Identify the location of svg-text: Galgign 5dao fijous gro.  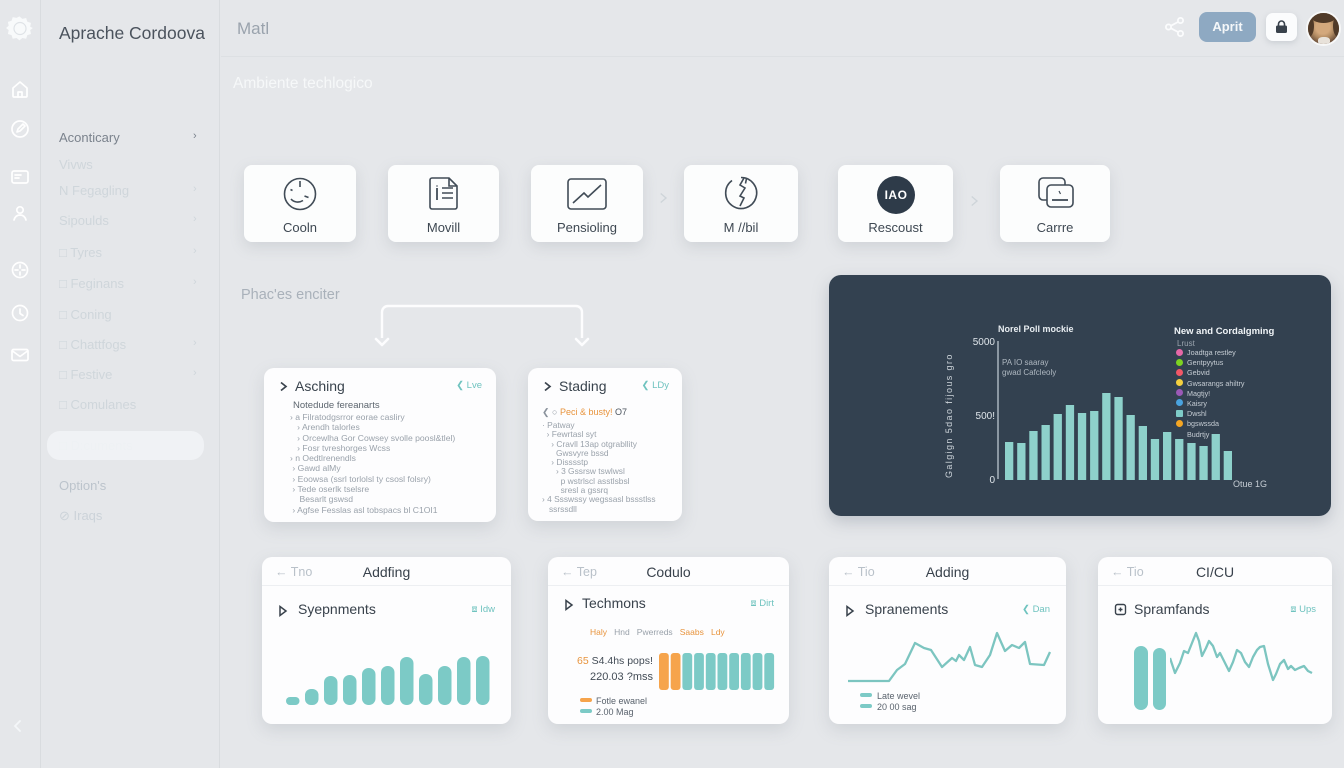
(949, 415).